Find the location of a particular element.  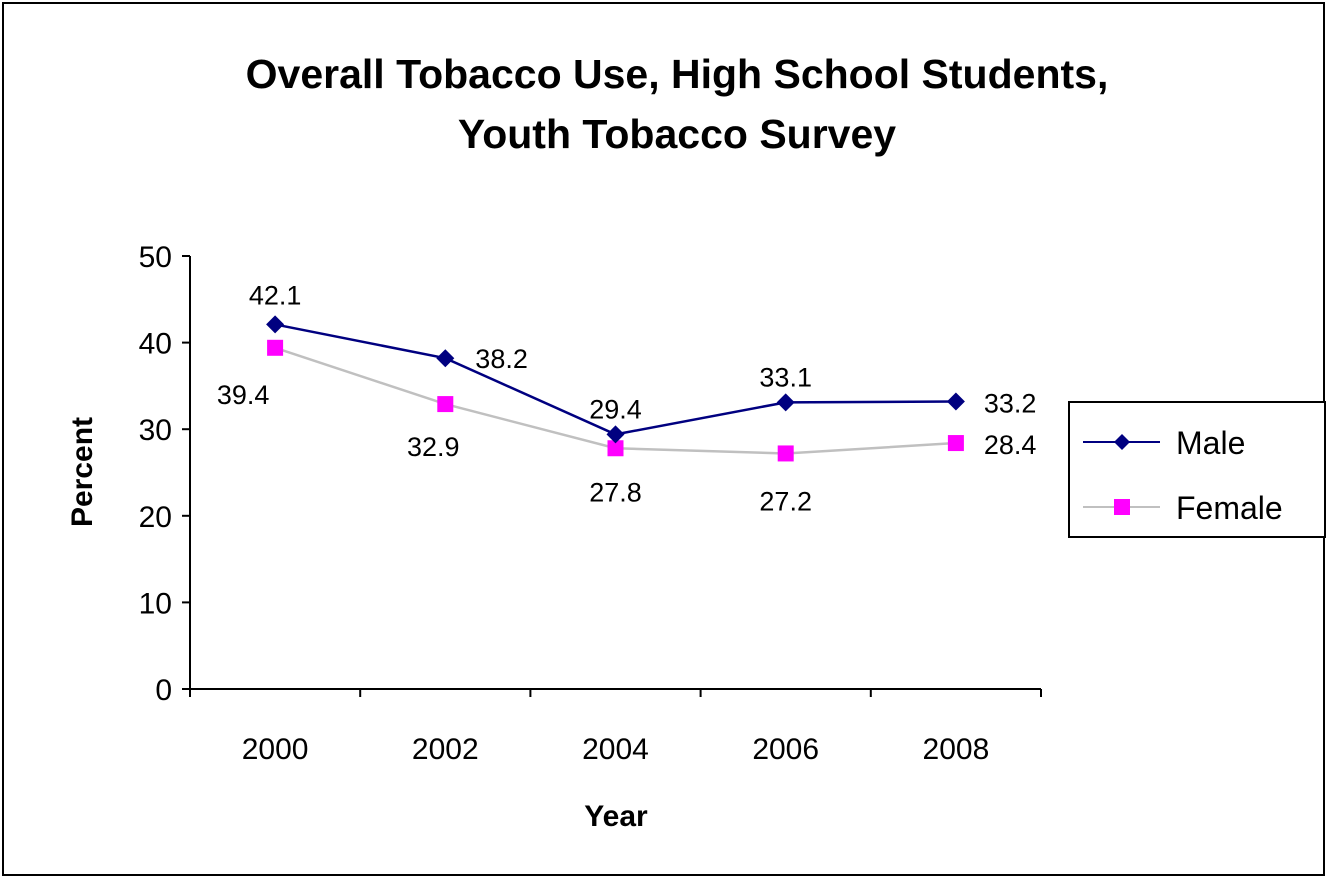

y-axis-ticks: 0 10 20 30 40 50 is located at coordinates (164, 474).